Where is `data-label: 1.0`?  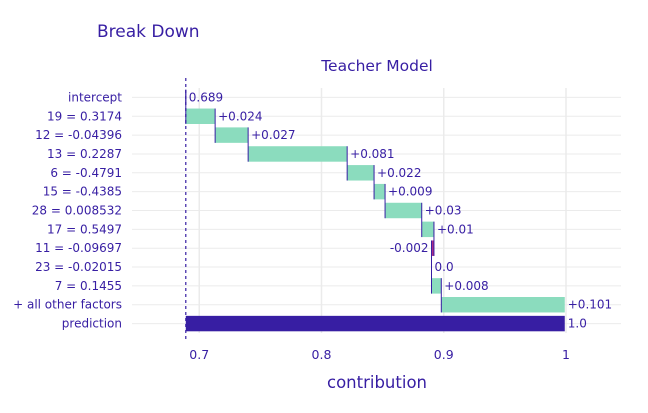
data-label: 1.0 is located at coordinates (577, 324).